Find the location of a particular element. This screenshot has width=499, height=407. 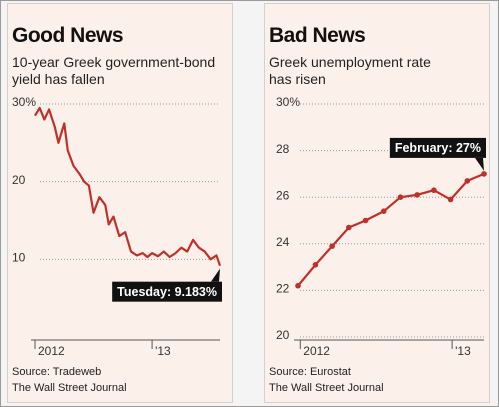

annotation-text: February: 27% is located at coordinates (438, 148).